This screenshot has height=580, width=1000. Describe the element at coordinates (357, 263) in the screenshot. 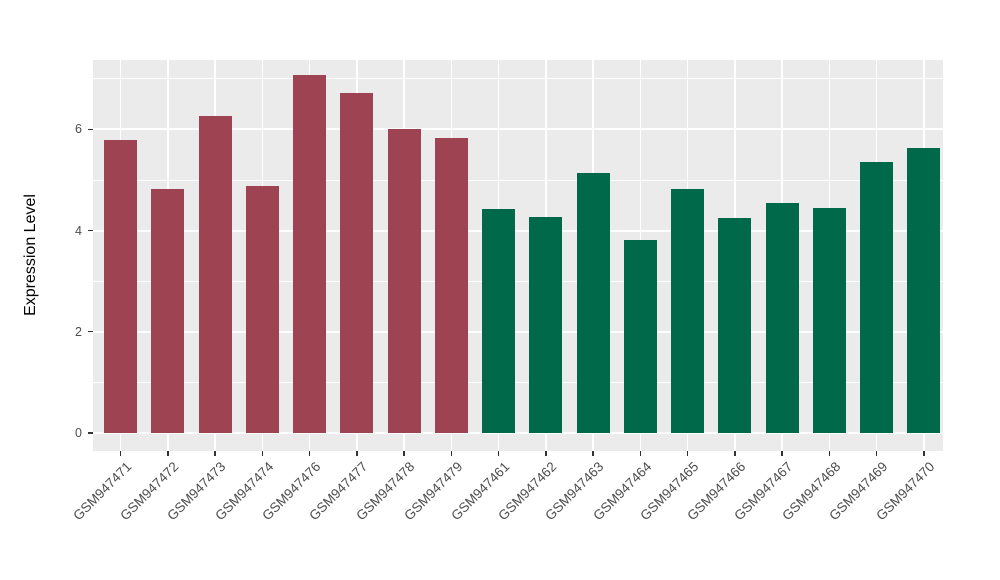

I see `bar-GSM947477` at that location.